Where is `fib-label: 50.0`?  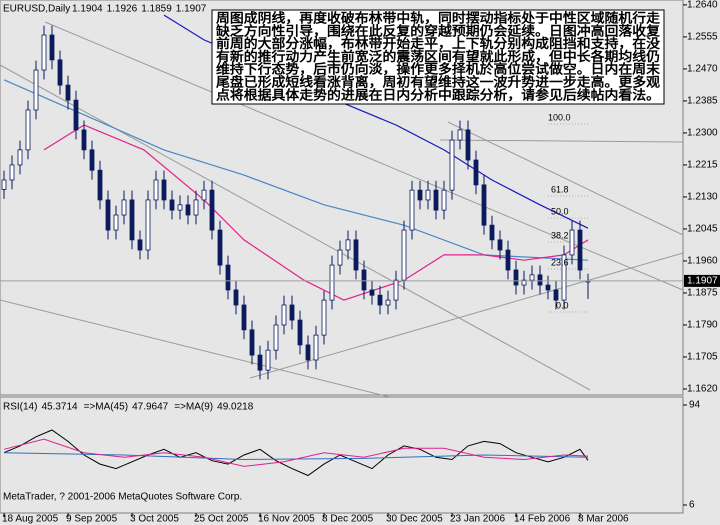 fib-label: 50.0 is located at coordinates (560, 211).